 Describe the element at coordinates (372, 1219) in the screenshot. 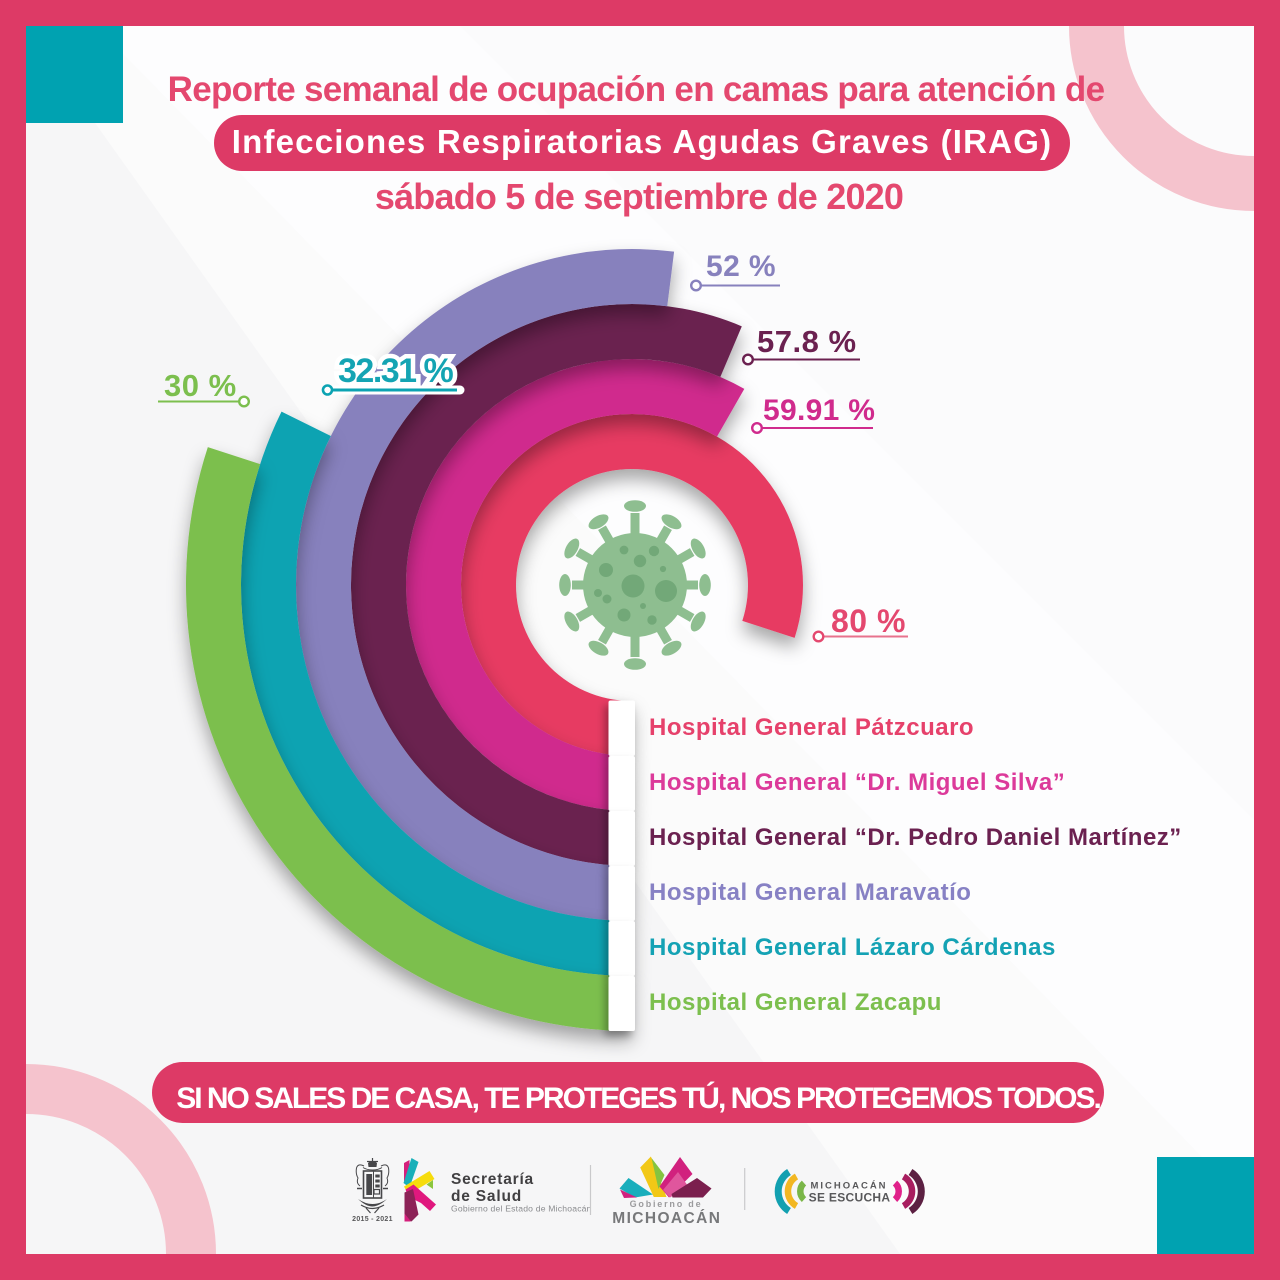

I see `svg-text: 2015 - 2021` at that location.